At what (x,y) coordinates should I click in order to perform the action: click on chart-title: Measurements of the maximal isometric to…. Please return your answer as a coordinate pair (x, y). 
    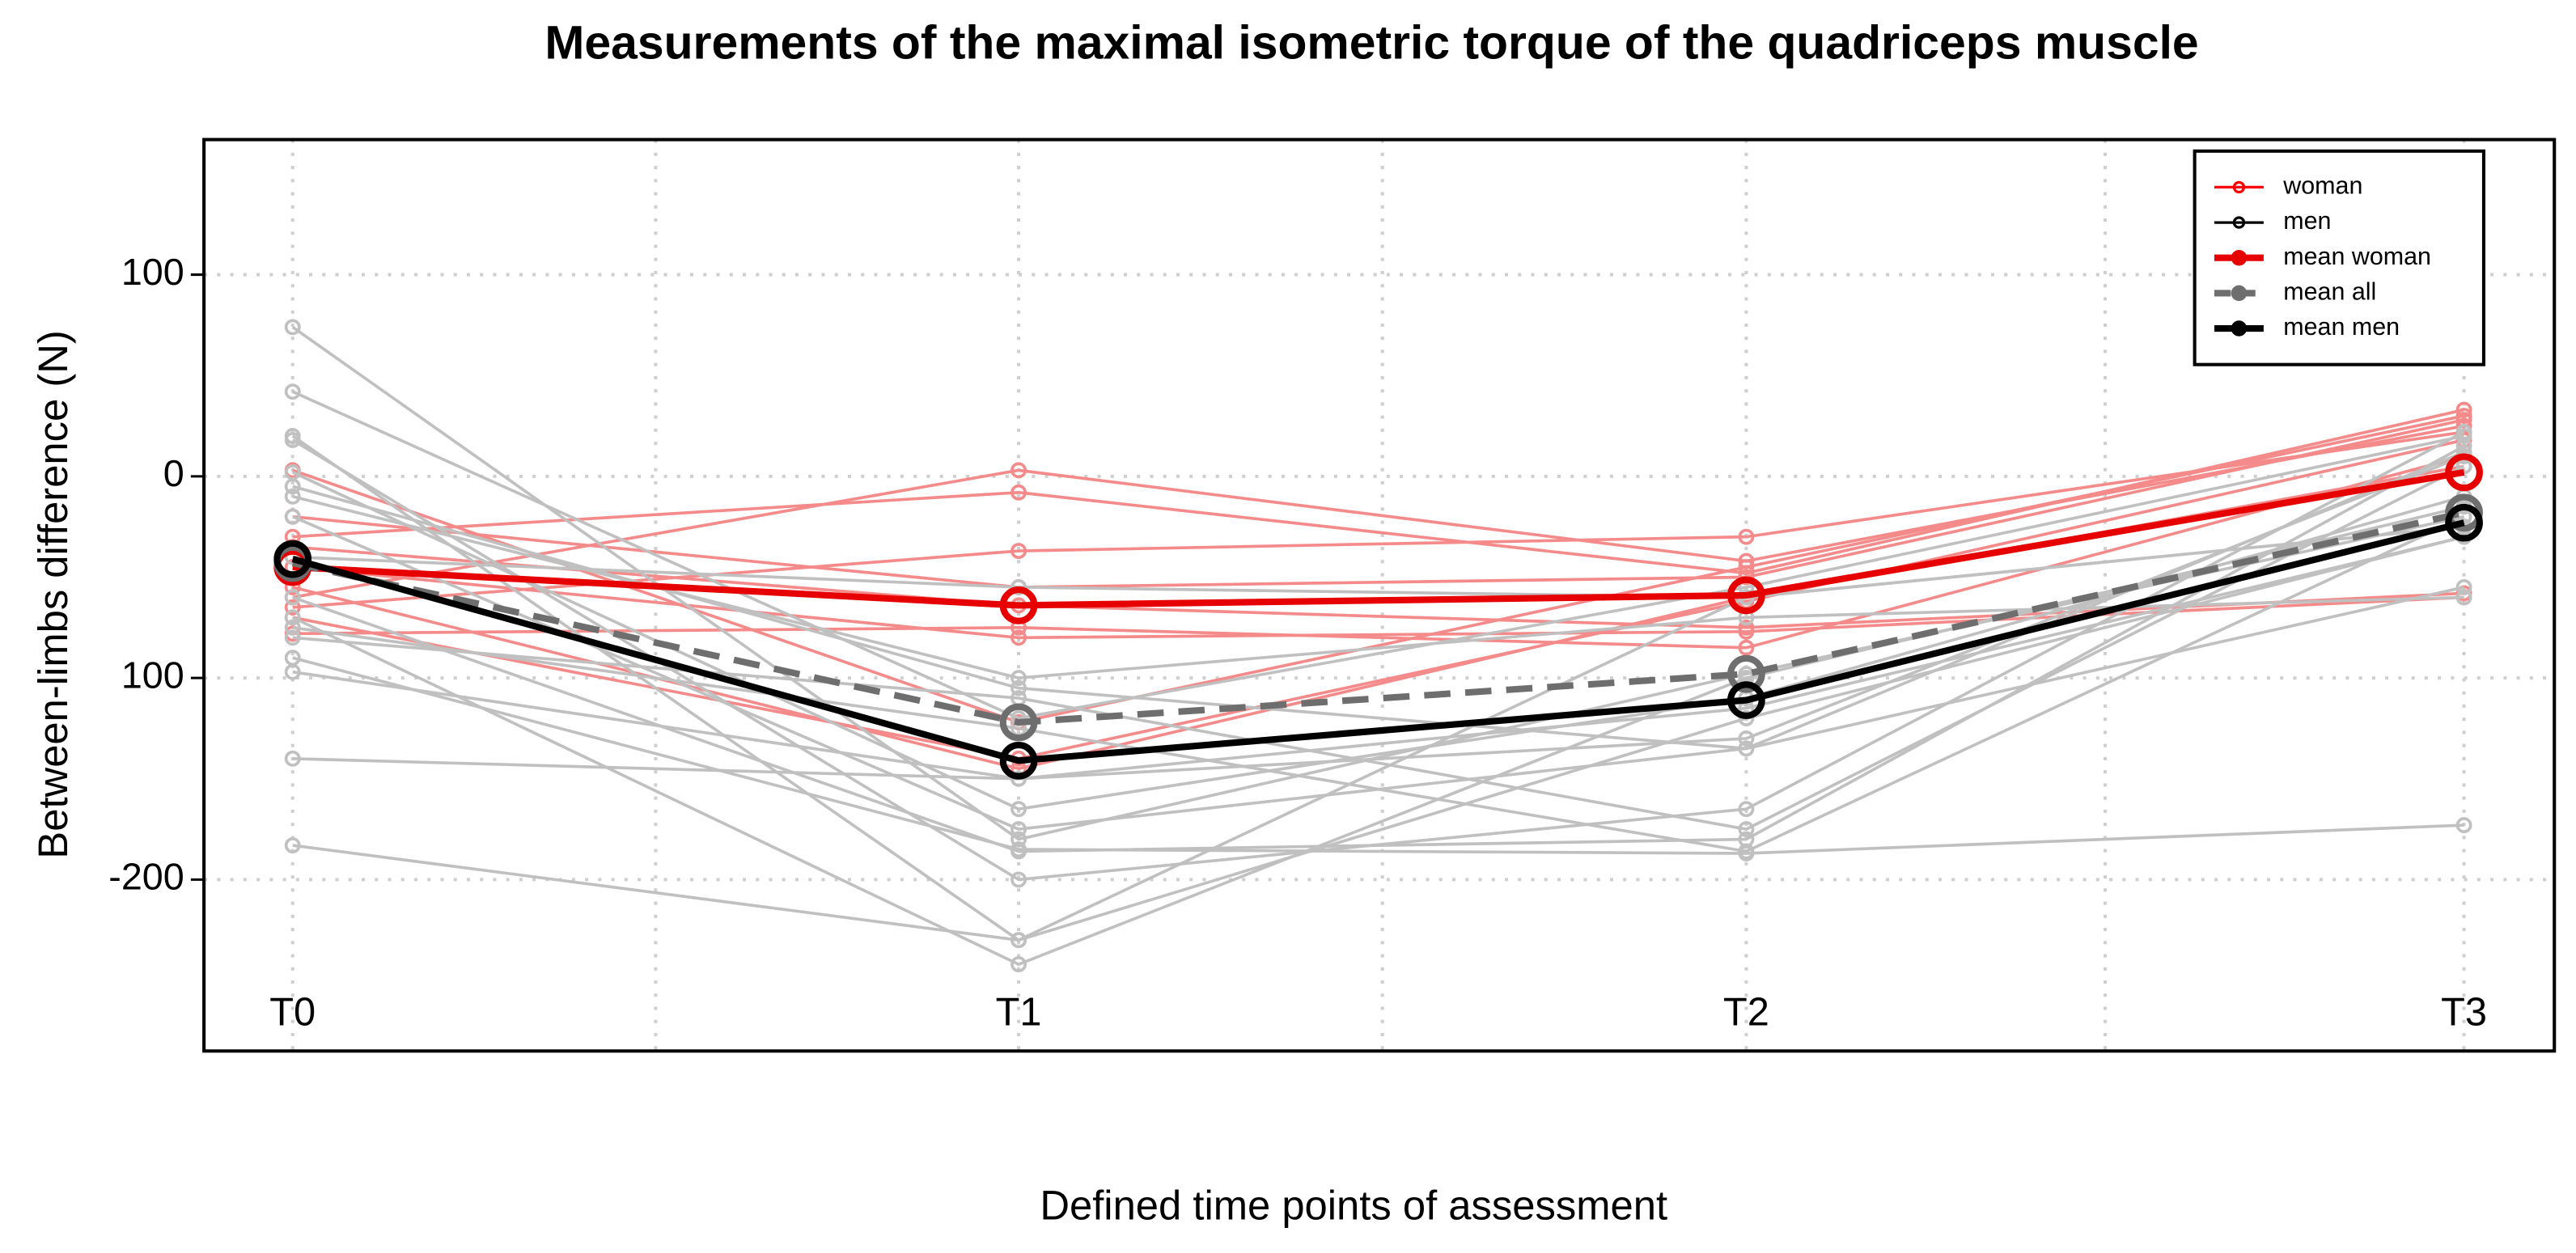
    Looking at the image, I should click on (1371, 42).